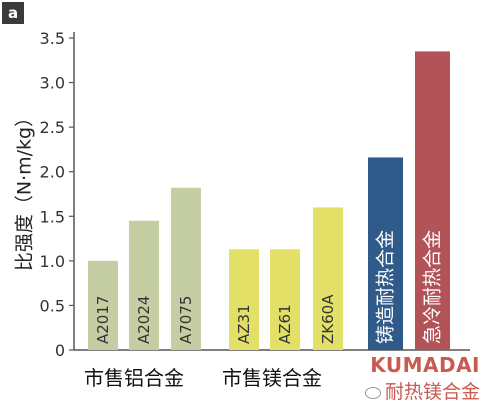 The width and height of the screenshot is (484, 410). Describe the element at coordinates (52, 38) in the screenshot. I see `y-tick-label-7: 3.5` at that location.